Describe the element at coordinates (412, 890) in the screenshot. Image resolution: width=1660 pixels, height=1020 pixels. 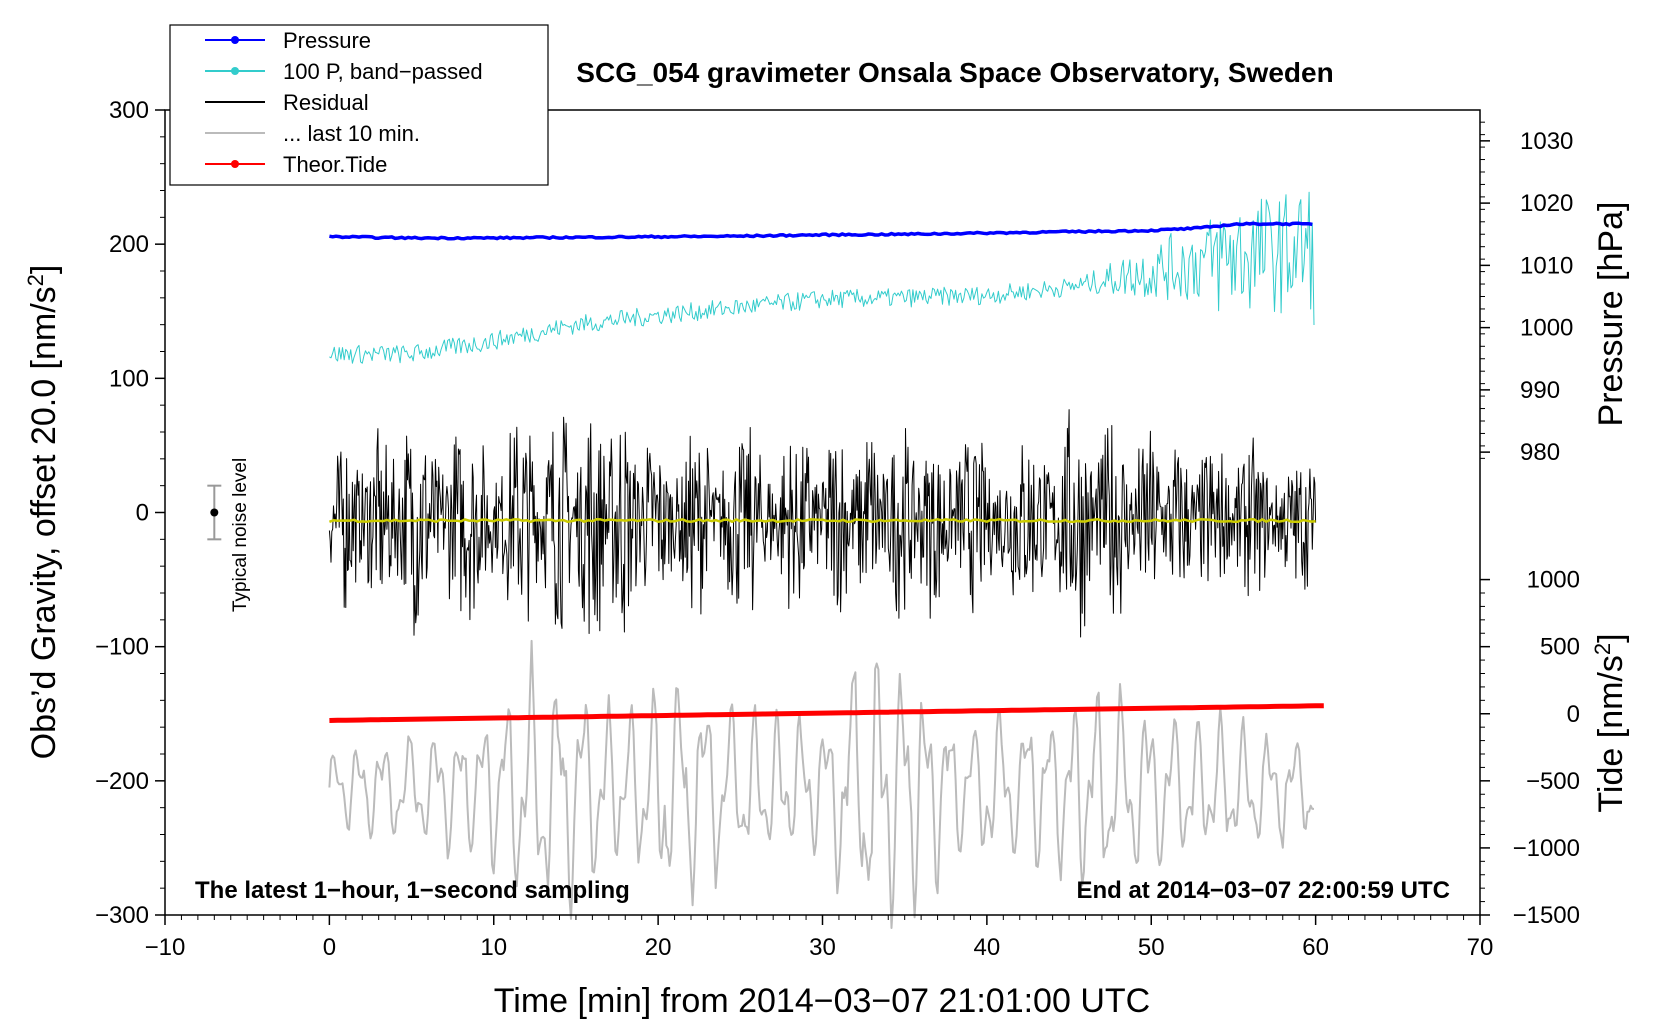
I see `note-left: The latest 1−hour, 1−second sampling` at that location.